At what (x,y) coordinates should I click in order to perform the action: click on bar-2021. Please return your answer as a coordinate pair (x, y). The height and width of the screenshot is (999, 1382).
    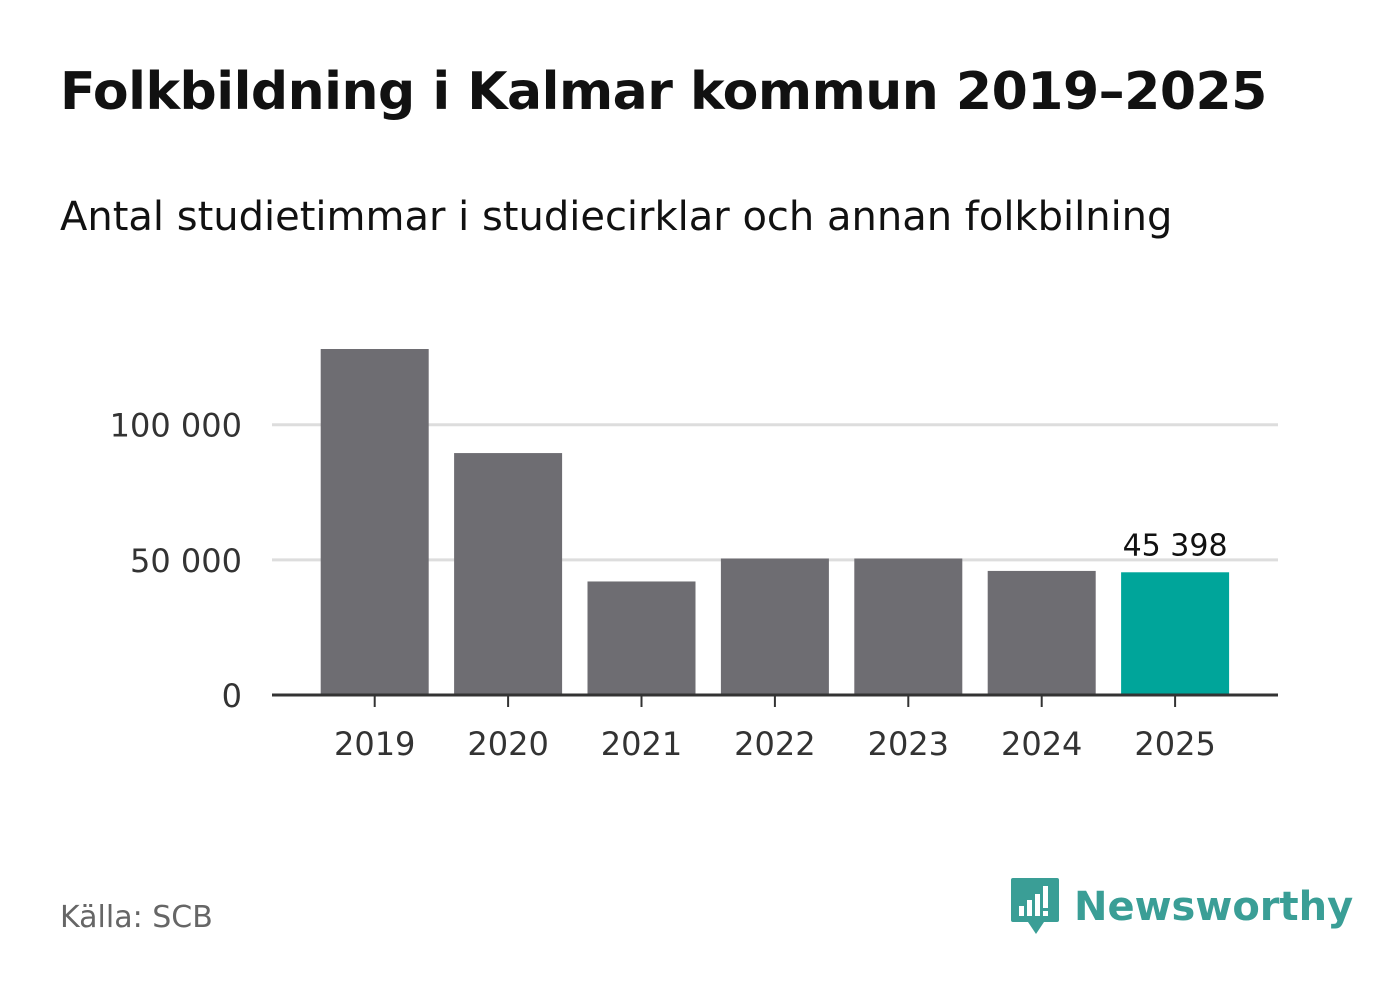
    Looking at the image, I should click on (641, 638).